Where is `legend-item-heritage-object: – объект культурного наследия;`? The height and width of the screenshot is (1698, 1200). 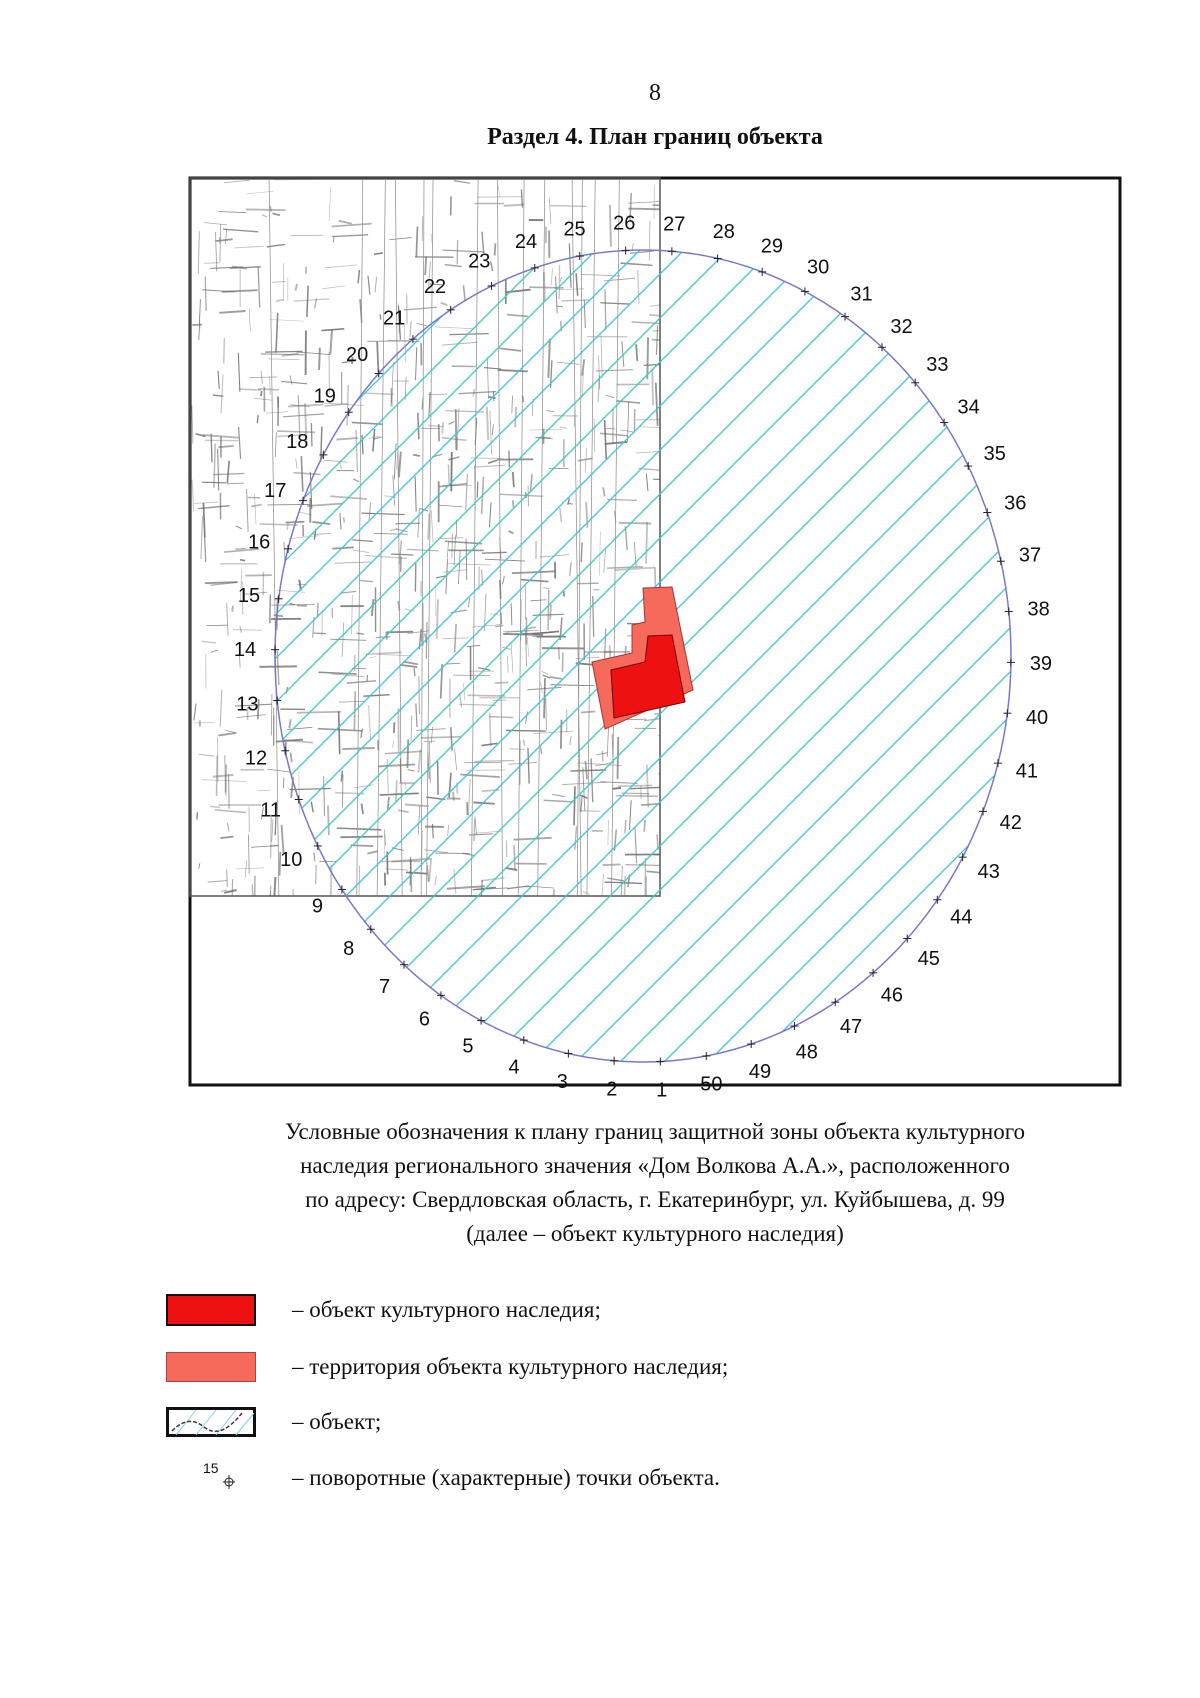
legend-item-heritage-object: – объект культурного наследия; is located at coordinates (383, 1310).